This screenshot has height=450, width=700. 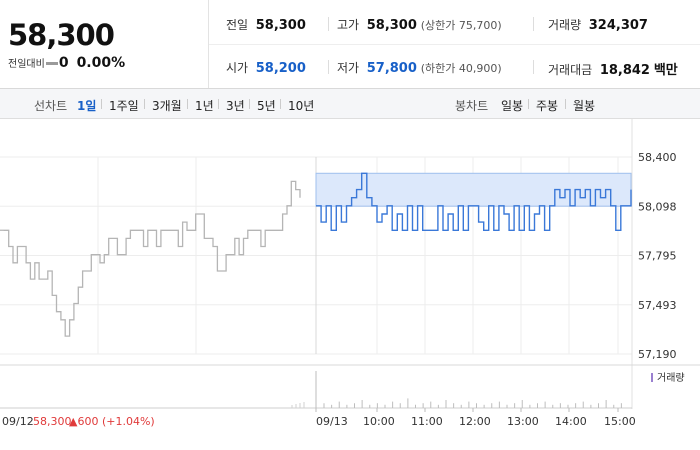 I want to click on y-axis-labels: 58,400 58,098 57,795 57,493 57,190, so click(x=657, y=256).